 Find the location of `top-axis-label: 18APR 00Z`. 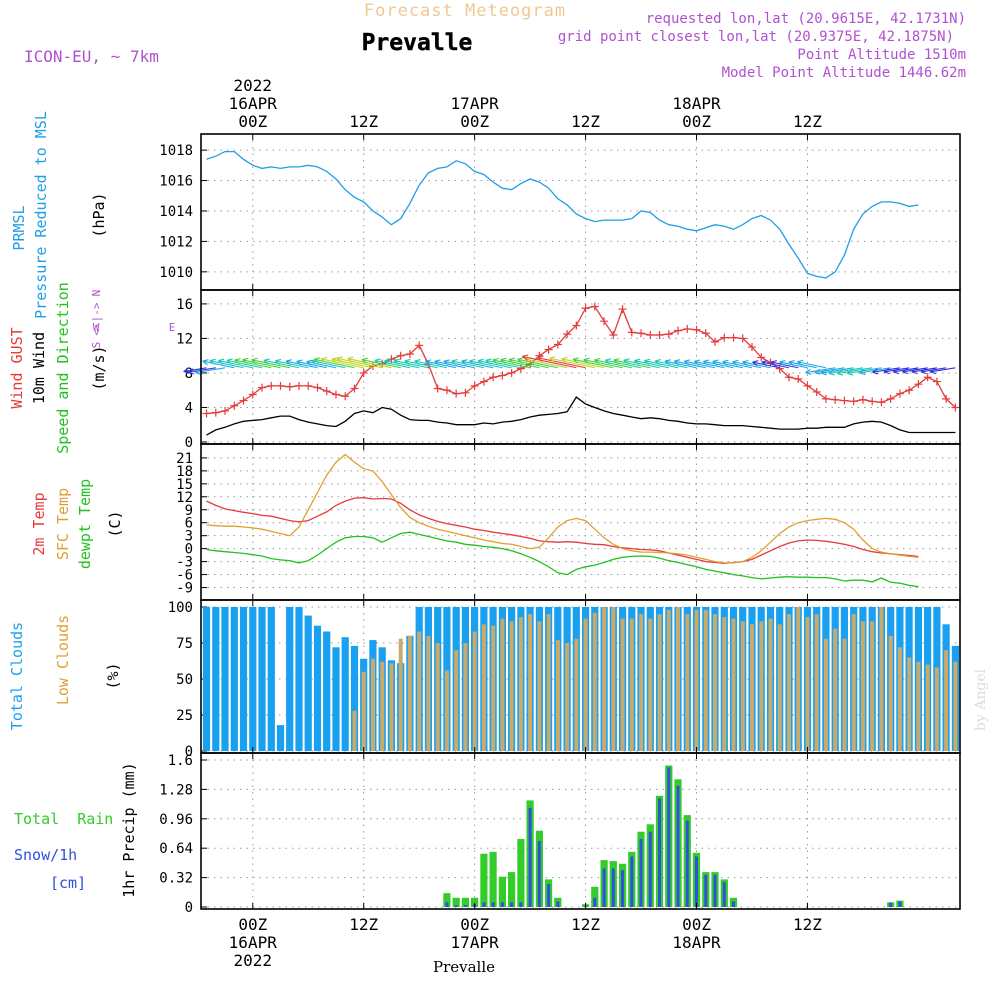

top-axis-label: 18APR 00Z is located at coordinates (696, 112).